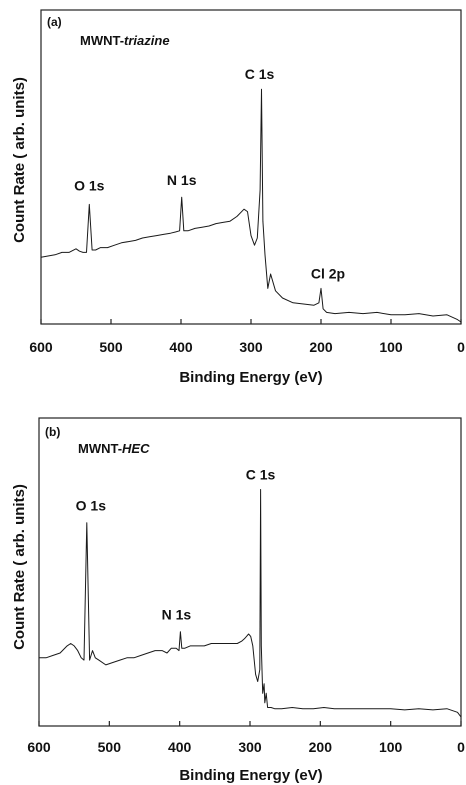 The image size is (466, 785). Describe the element at coordinates (391, 747) in the screenshot. I see `x-tick-label-b-100: 100` at that location.